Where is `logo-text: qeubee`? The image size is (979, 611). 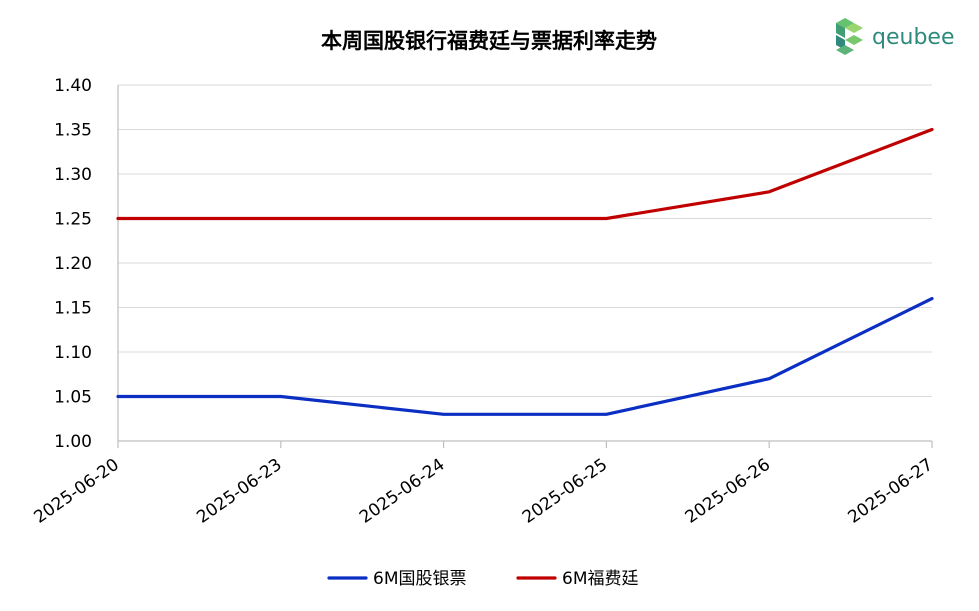 logo-text: qeubee is located at coordinates (913, 37).